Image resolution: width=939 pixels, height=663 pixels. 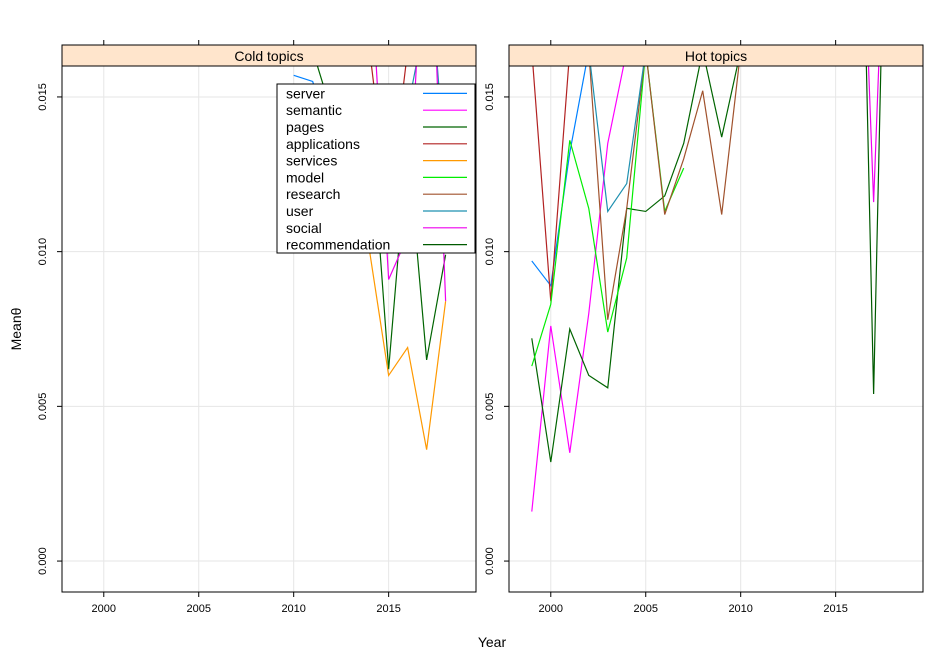 I want to click on legend-label: social, so click(x=304, y=228).